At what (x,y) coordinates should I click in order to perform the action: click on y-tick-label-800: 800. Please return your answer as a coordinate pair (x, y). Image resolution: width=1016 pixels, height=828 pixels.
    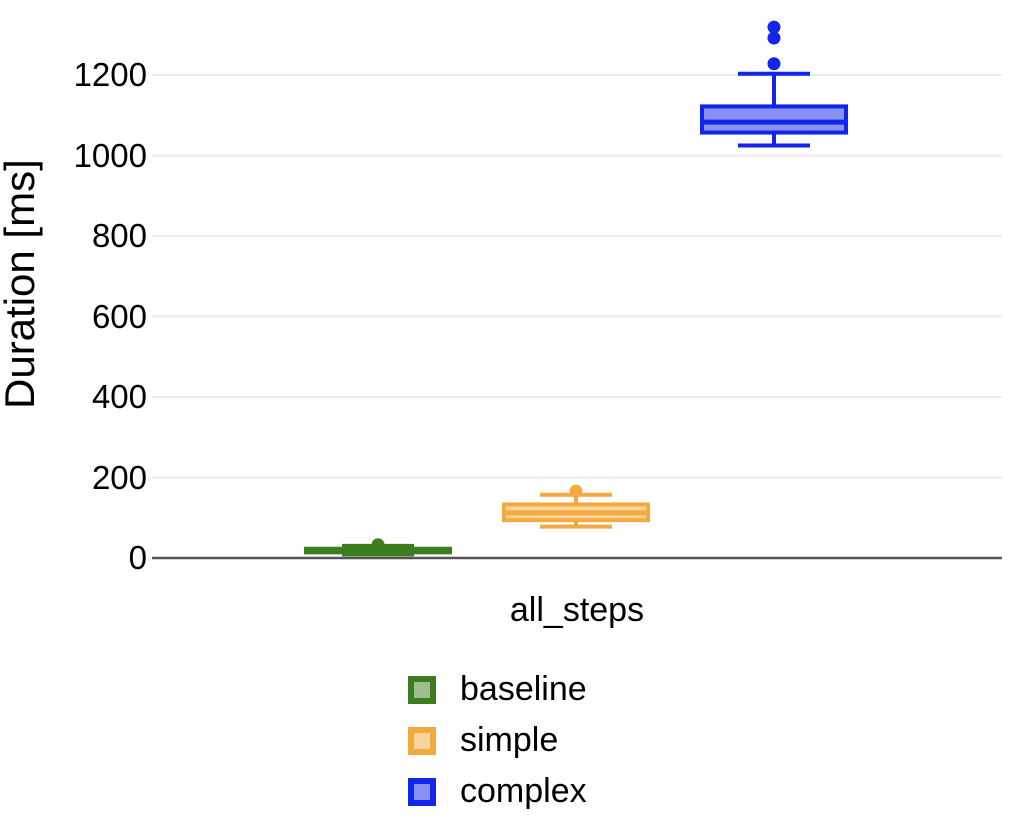
    Looking at the image, I should click on (119, 235).